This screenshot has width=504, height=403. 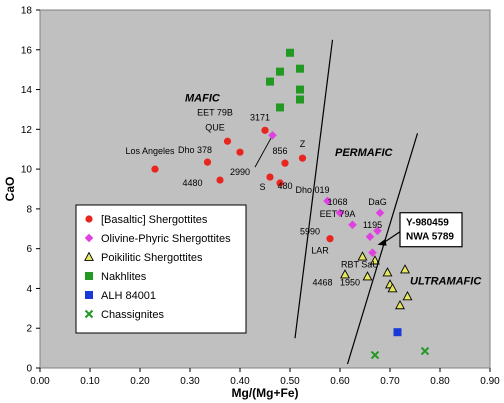 What do you see at coordinates (372, 225) in the screenshot?
I see `point-label: 1195` at bounding box center [372, 225].